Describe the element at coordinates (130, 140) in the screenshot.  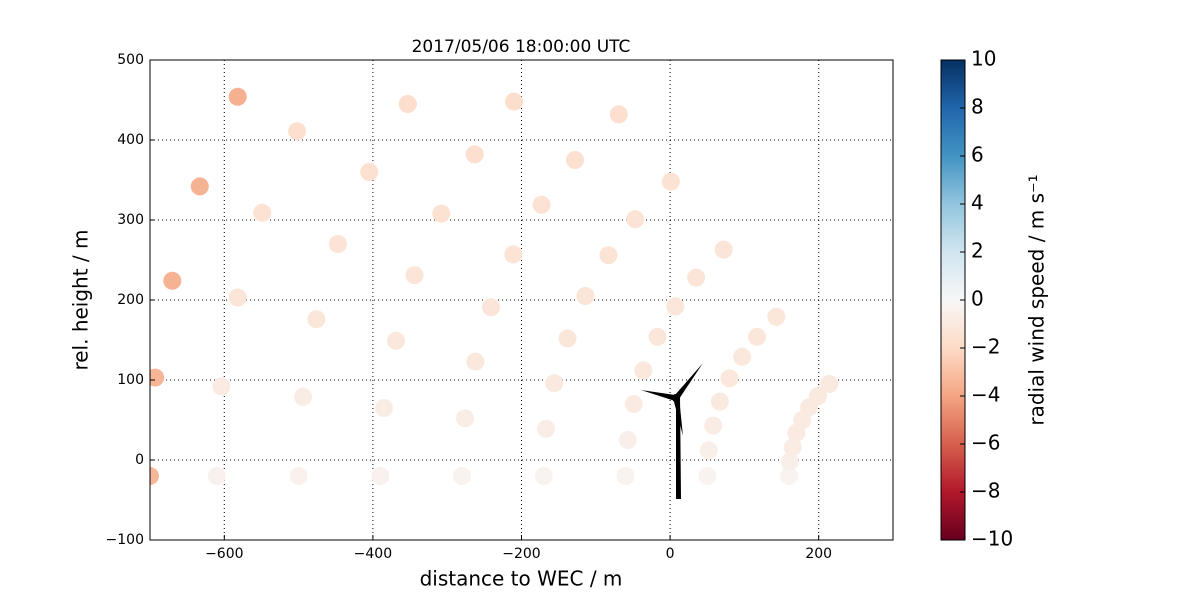
I see `y-tick-label: 400` at that location.